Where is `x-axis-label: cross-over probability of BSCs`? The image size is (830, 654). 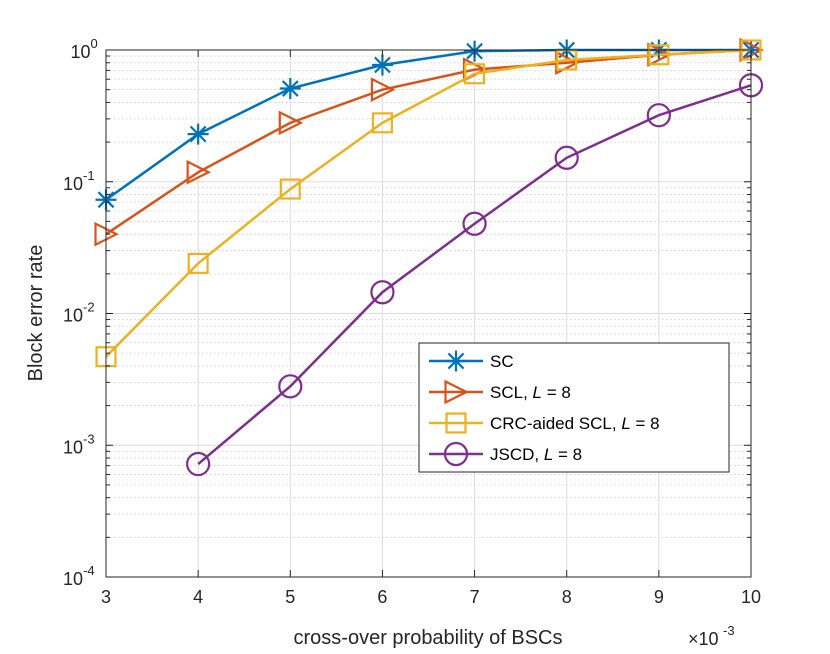
x-axis-label: cross-over probability of BSCs is located at coordinates (428, 638).